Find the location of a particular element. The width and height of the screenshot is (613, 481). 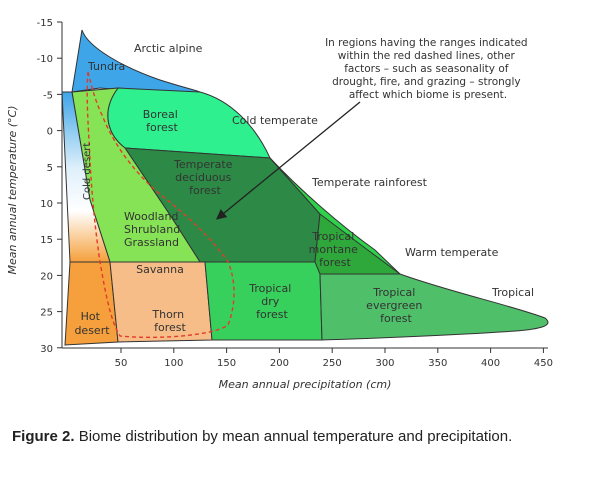

x-tick-label: 250 is located at coordinates (332, 363).